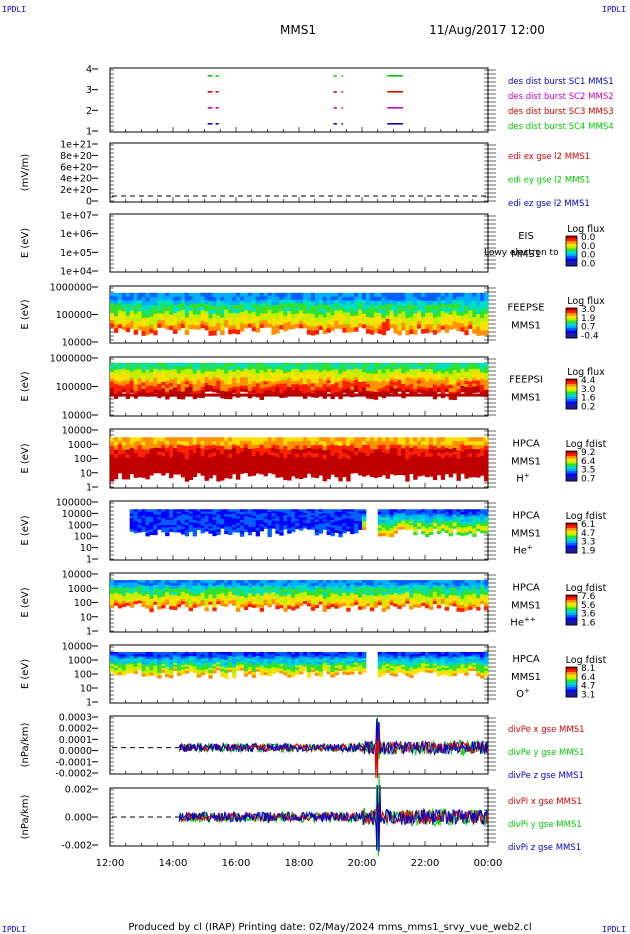 This screenshot has height=934, width=630. I want to click on colorbar-frame, so click(571, 610).